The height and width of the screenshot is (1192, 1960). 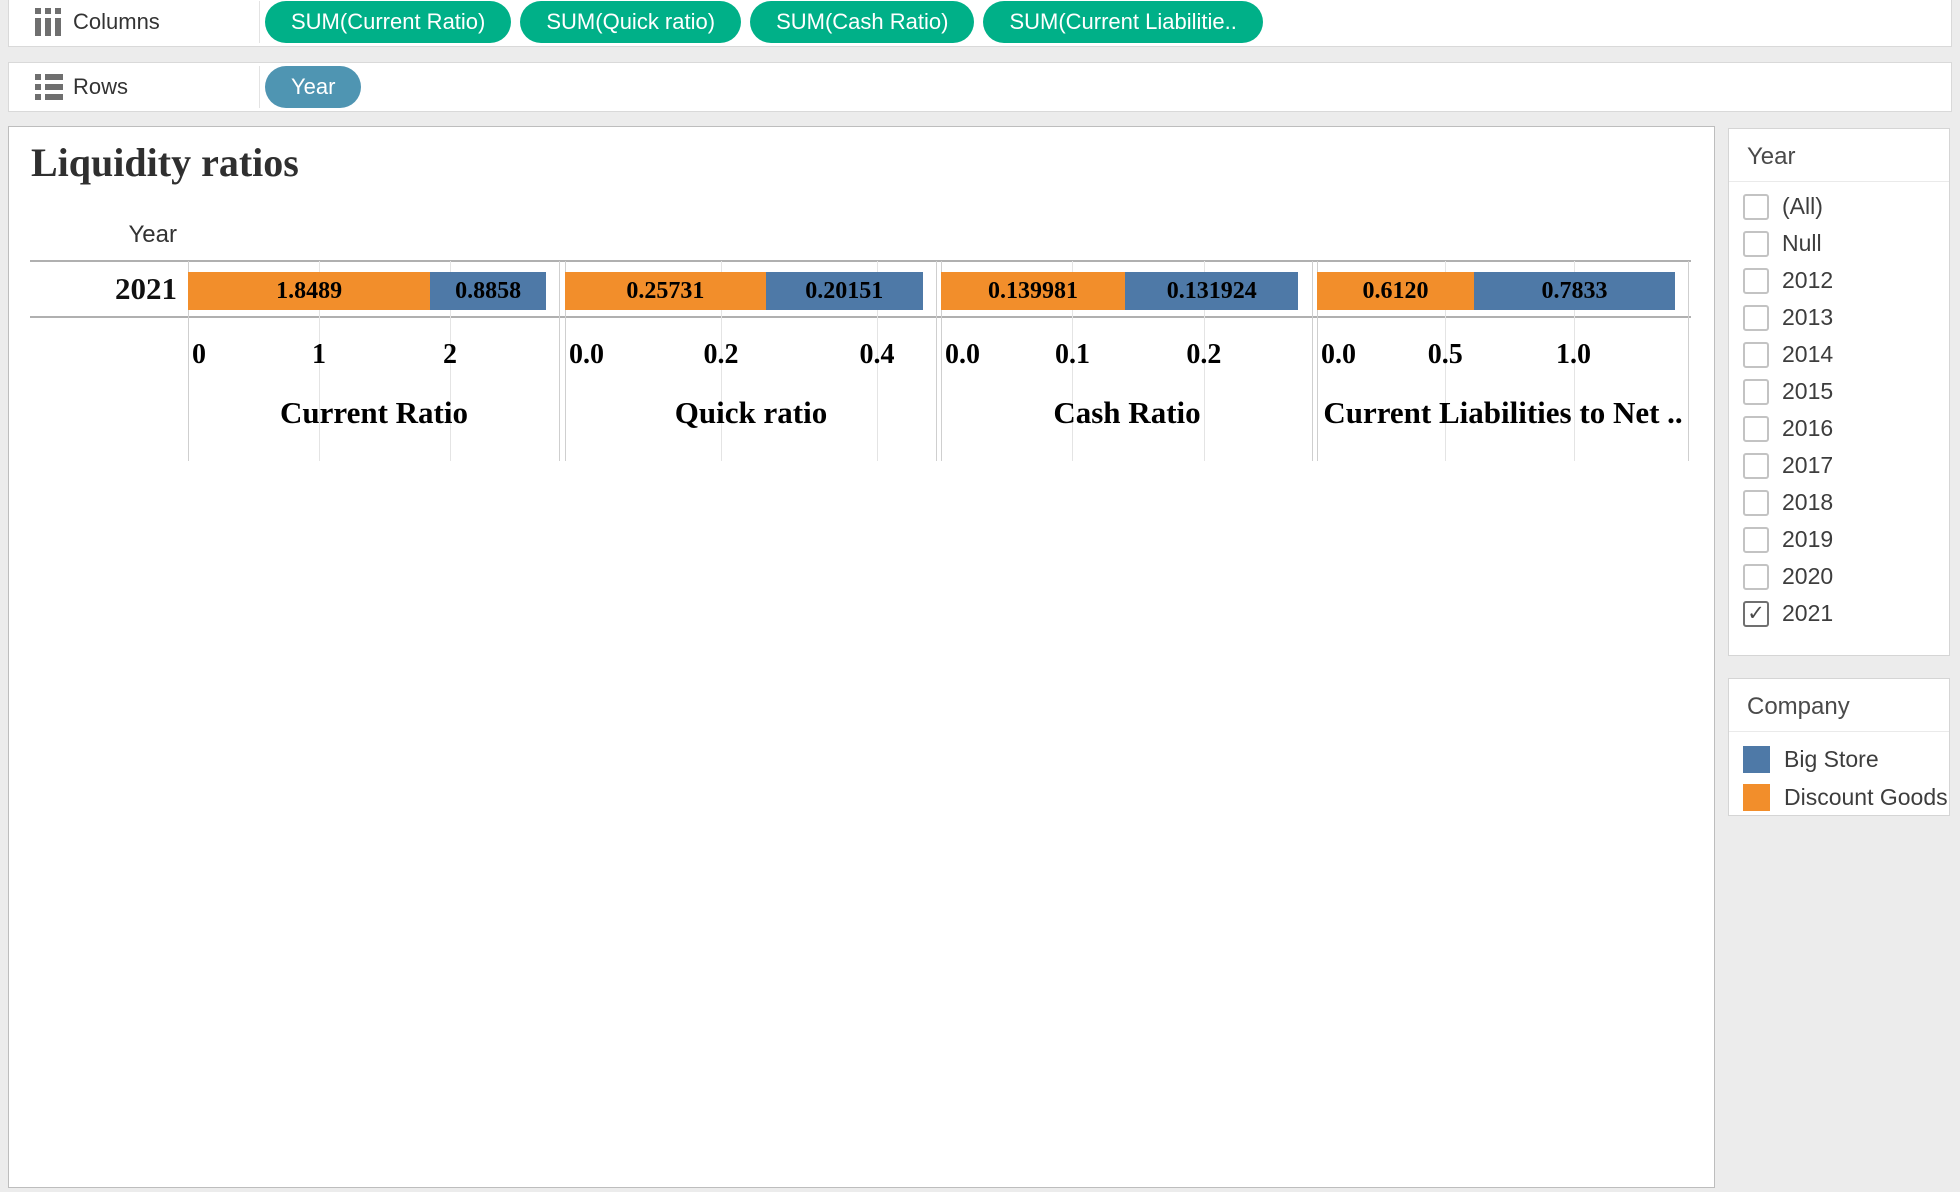 I want to click on rows-pill-row: Year, so click(x=313, y=87).